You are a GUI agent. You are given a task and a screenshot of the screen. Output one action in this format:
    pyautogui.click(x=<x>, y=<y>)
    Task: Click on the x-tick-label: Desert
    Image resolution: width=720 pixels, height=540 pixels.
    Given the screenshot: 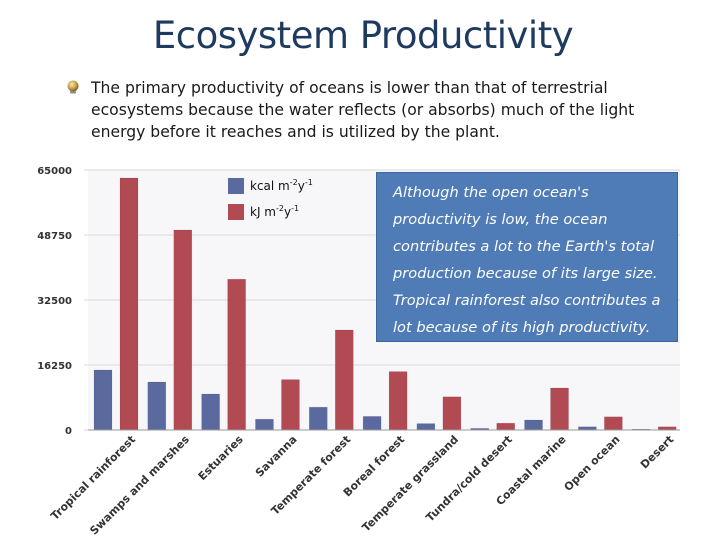 What is the action you would take?
    pyautogui.click(x=657, y=452)
    